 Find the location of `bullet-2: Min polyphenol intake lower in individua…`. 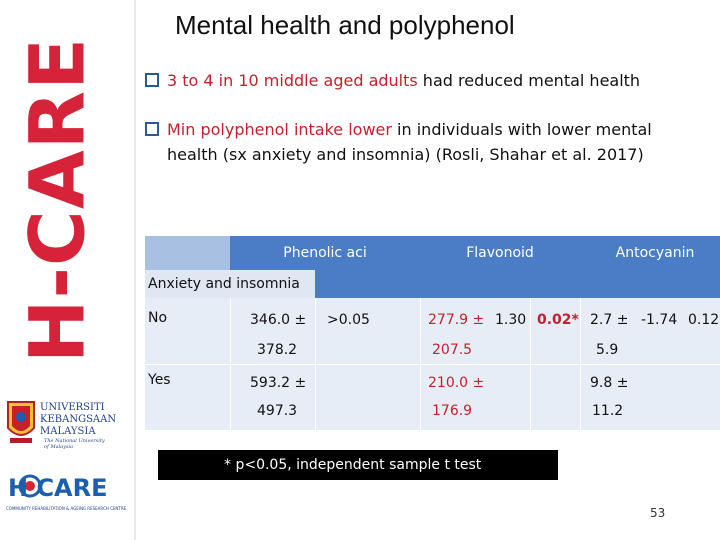

bullet-2: Min polyphenol intake lower in individua… is located at coordinates (420, 142).